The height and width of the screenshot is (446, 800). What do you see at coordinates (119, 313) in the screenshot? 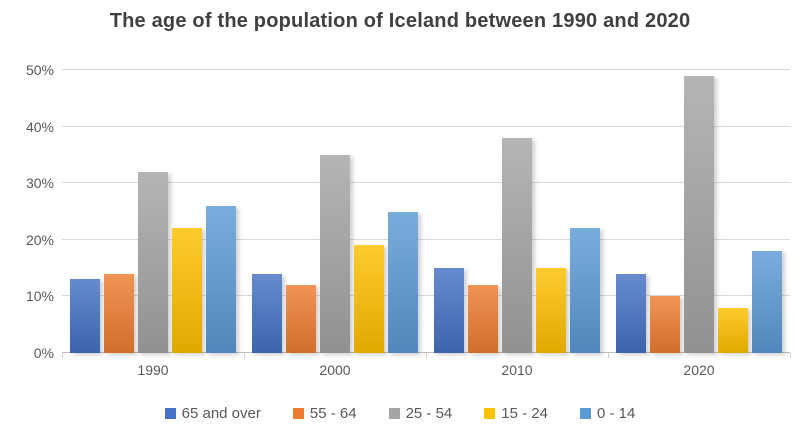
I see `bar-55-64-1990` at bounding box center [119, 313].